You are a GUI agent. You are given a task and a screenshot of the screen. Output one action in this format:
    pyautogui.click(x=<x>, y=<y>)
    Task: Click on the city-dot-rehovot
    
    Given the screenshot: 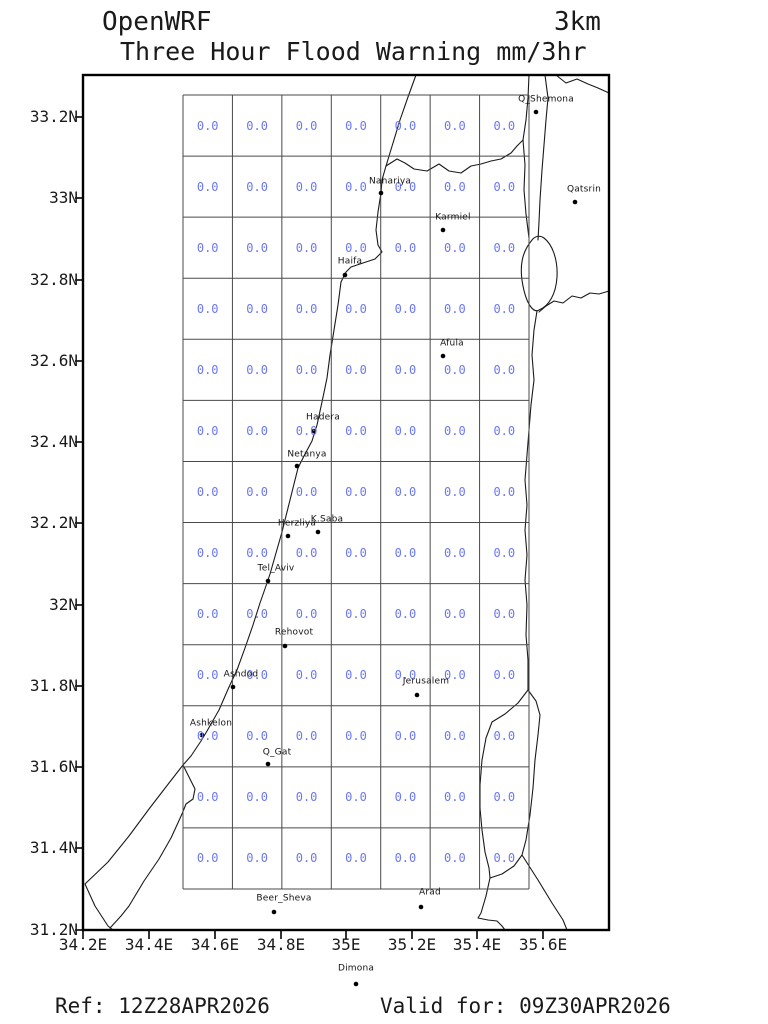 What is the action you would take?
    pyautogui.click(x=285, y=646)
    